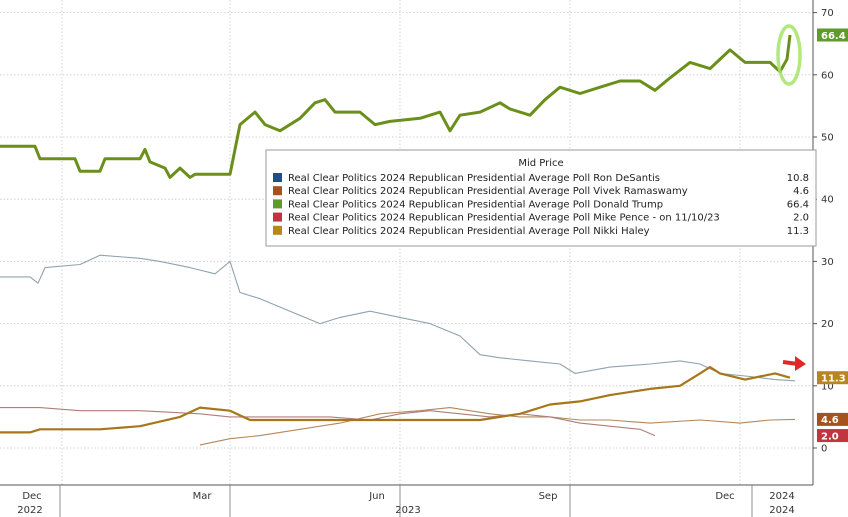  Describe the element at coordinates (781, 510) in the screenshot. I see `x-year-label-2: 2024` at that location.